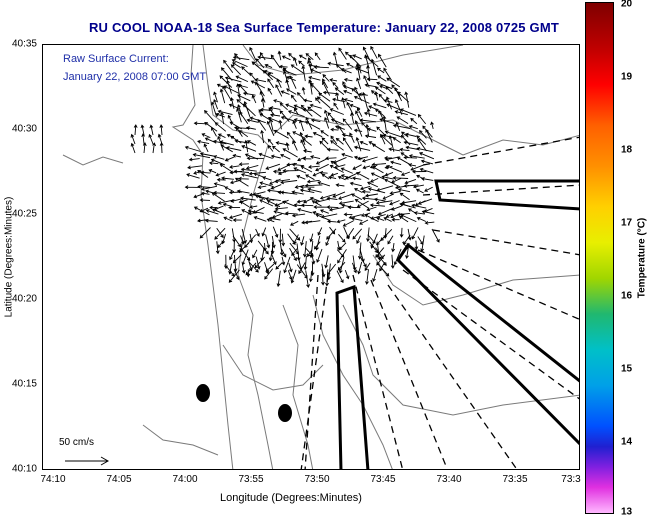 Image resolution: width=651 pixels, height=518 pixels. What do you see at coordinates (185, 479) in the screenshot?
I see `x-tick-label: 74:00` at bounding box center [185, 479].